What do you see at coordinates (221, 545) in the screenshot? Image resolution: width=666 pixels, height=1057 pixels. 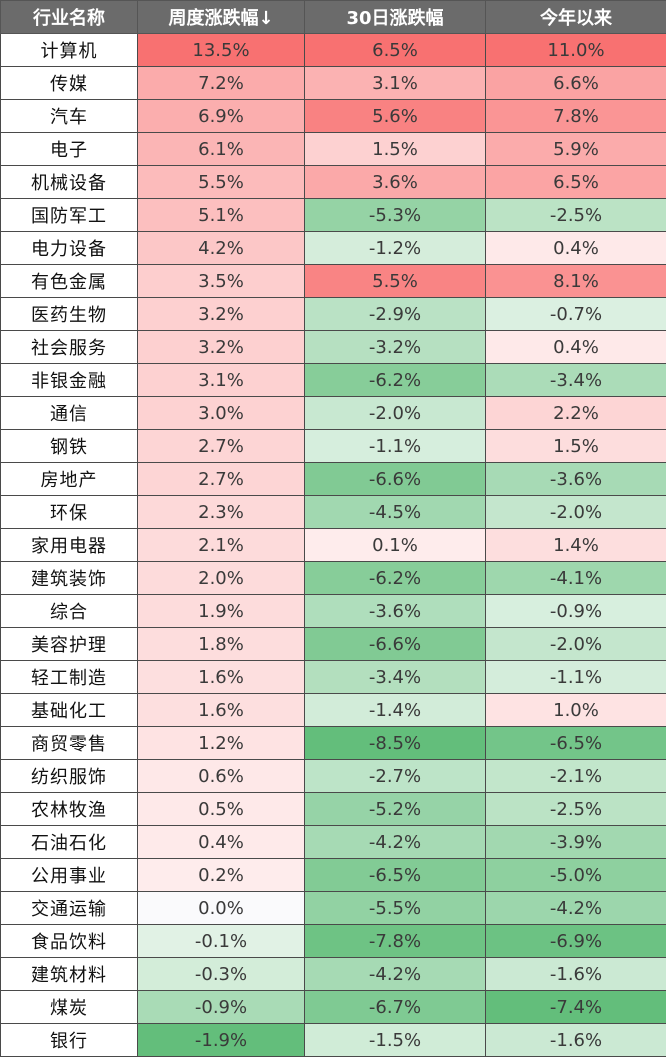 I see `weekly-change-cell: 2.1%` at bounding box center [221, 545].